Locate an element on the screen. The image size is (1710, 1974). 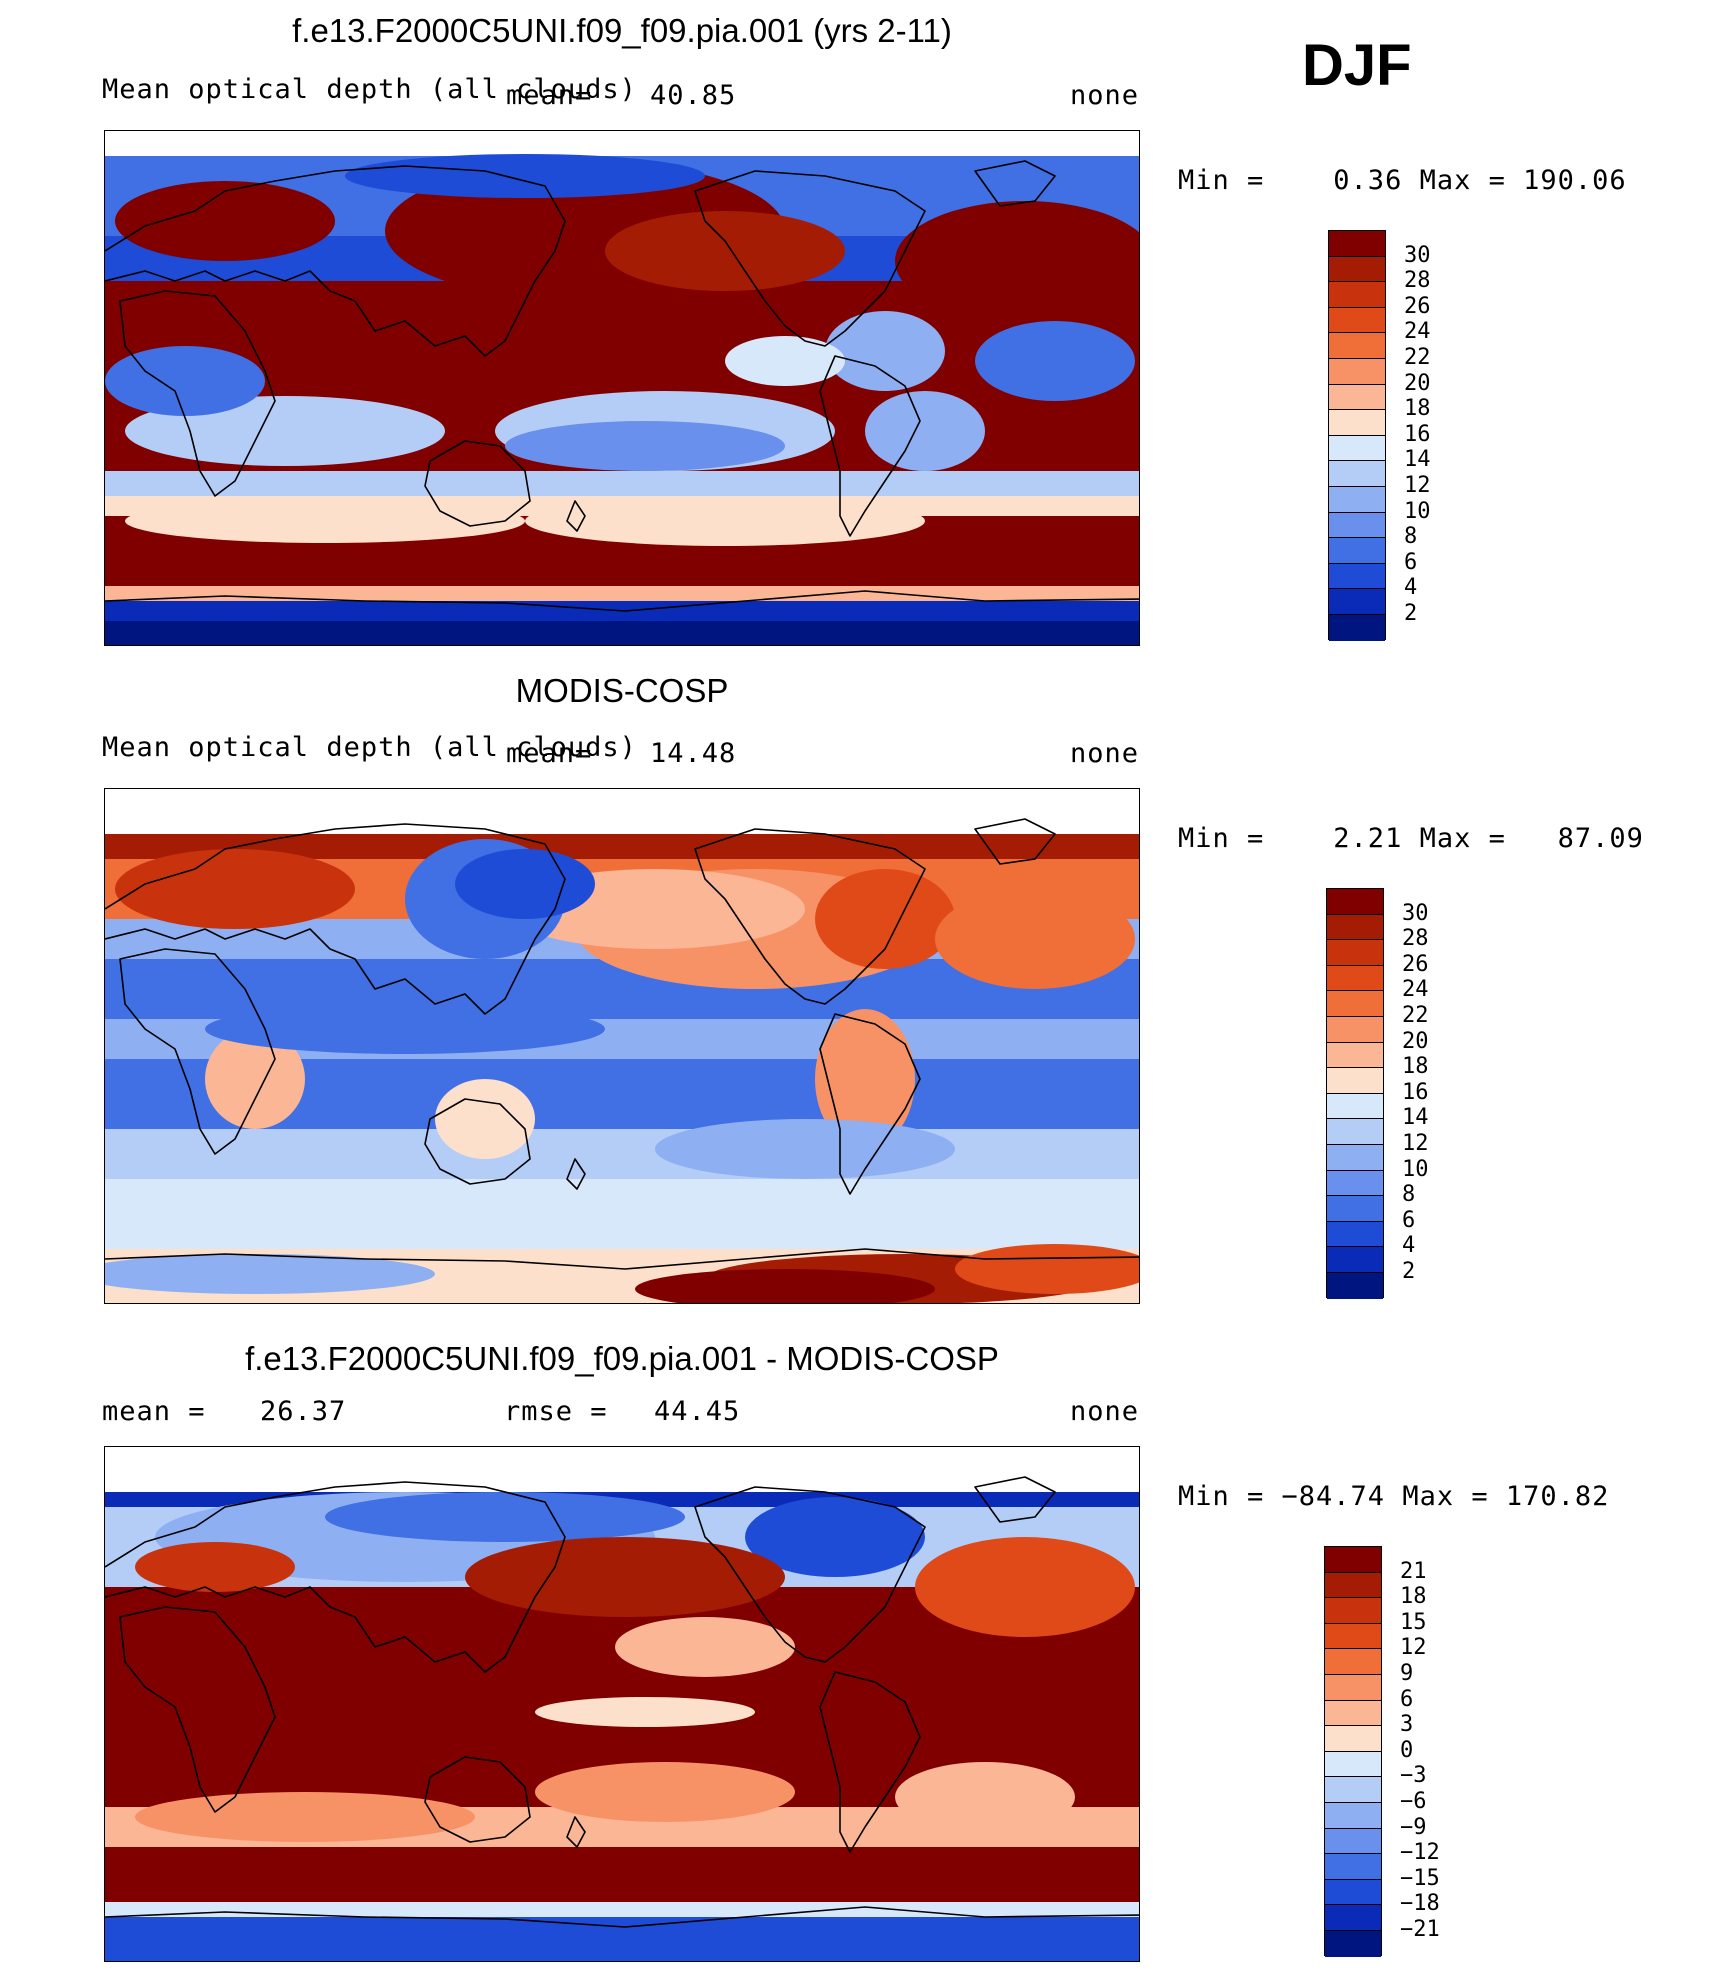
min-max-readout: Min = 2.21 Max = 87.09 is located at coordinates (1411, 838).